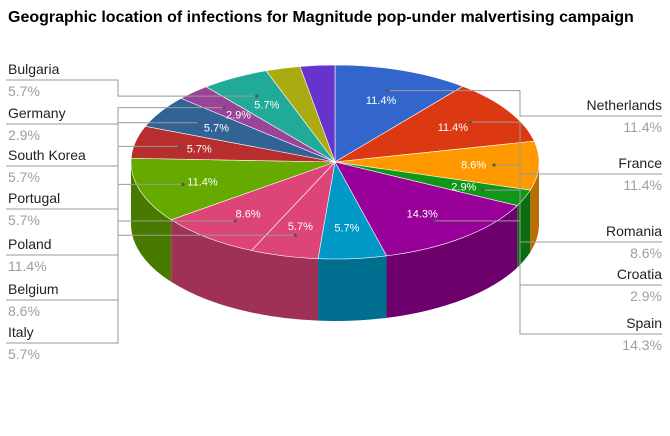  I want to click on leader-line-netherlands, so click(524, 103).